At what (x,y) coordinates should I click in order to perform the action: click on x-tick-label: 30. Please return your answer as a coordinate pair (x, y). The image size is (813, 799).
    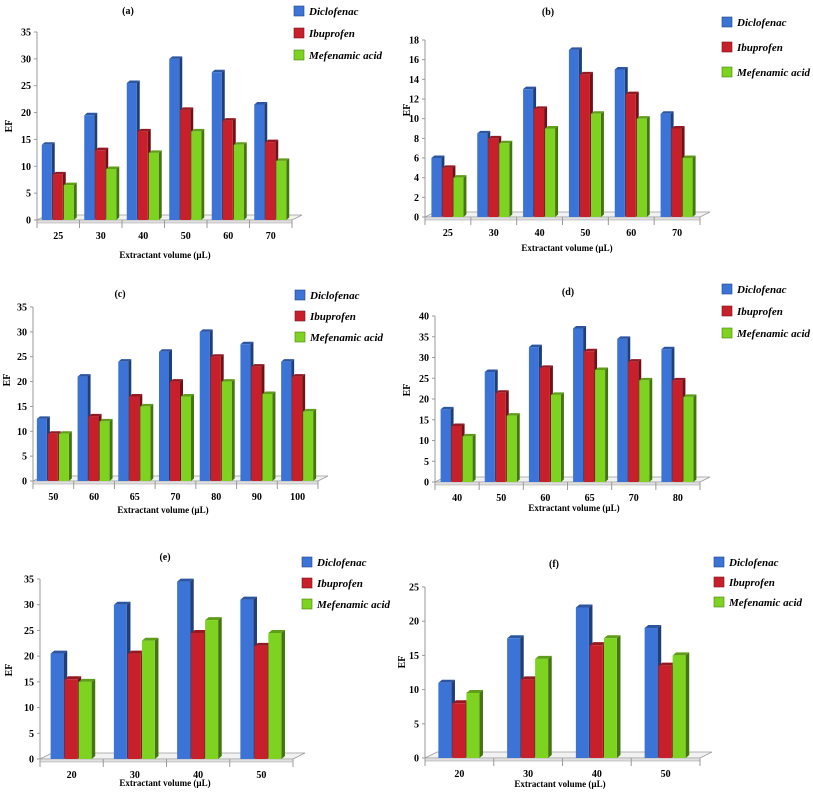
    Looking at the image, I should click on (528, 774).